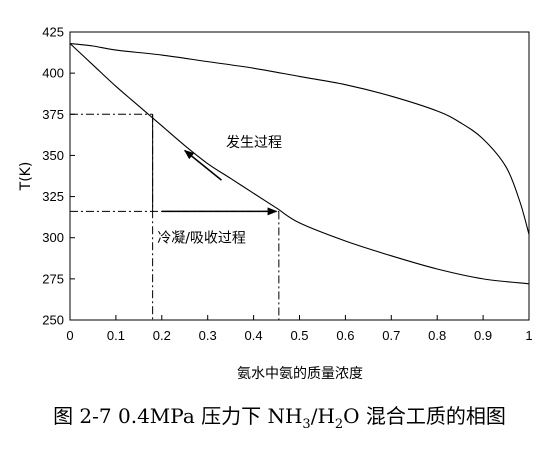 This screenshot has height=456, width=559. What do you see at coordinates (53, 32) in the screenshot?
I see `y-tick-label: 425` at bounding box center [53, 32].